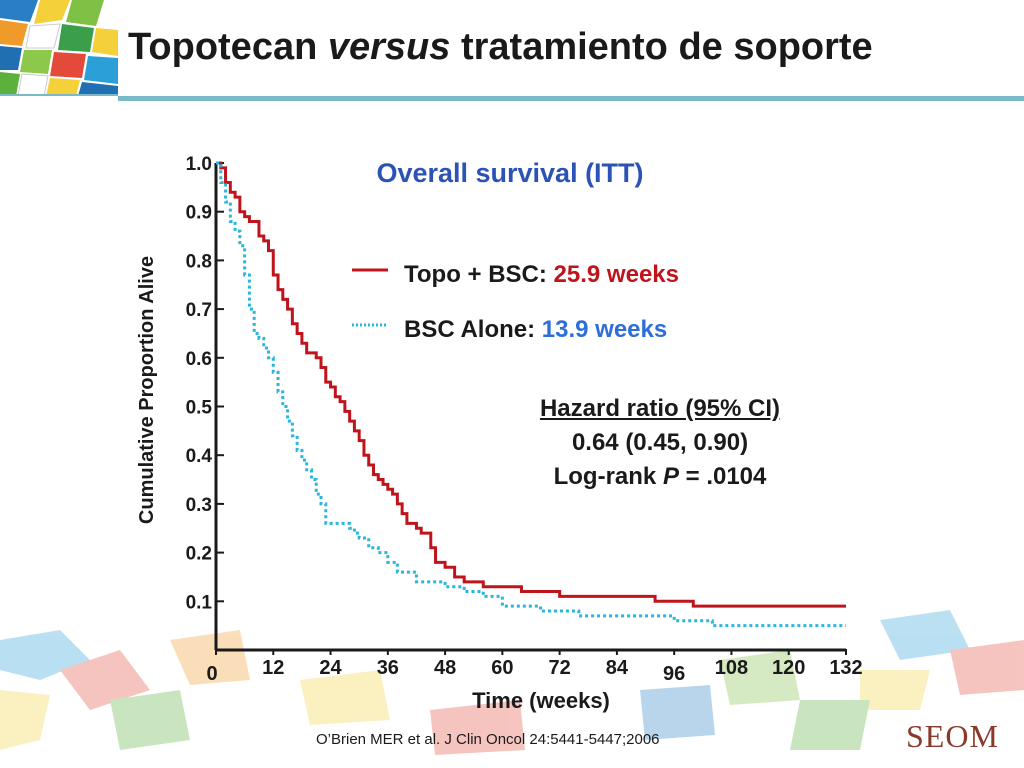  Describe the element at coordinates (661, 47) in the screenshot. I see `title-text-2: tratamiento de soporte` at that location.